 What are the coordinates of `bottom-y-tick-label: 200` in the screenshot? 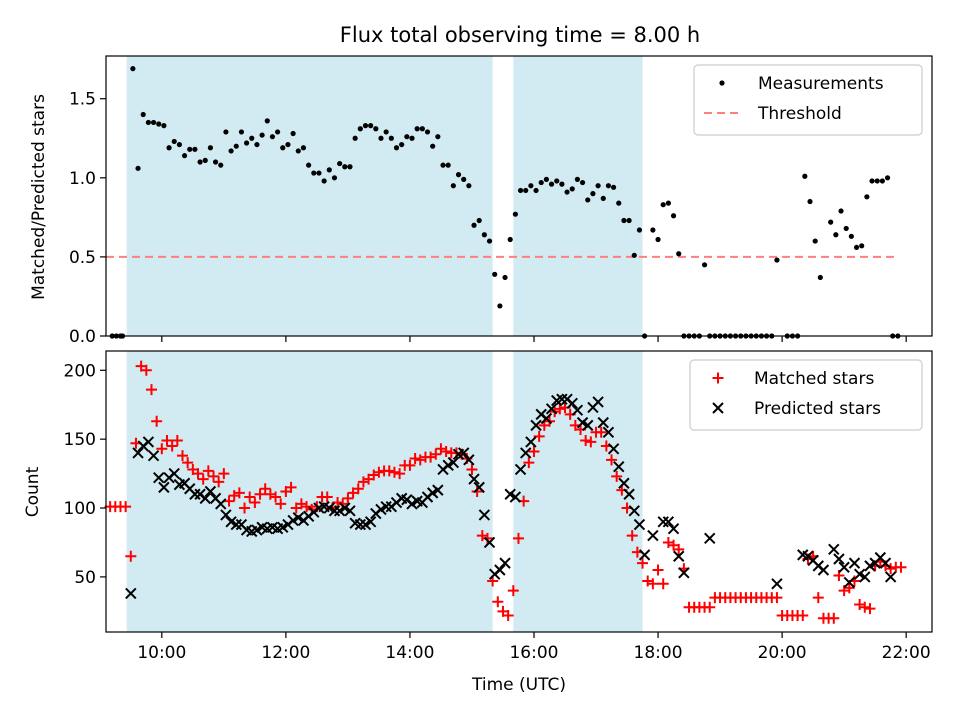 It's located at (80, 371).